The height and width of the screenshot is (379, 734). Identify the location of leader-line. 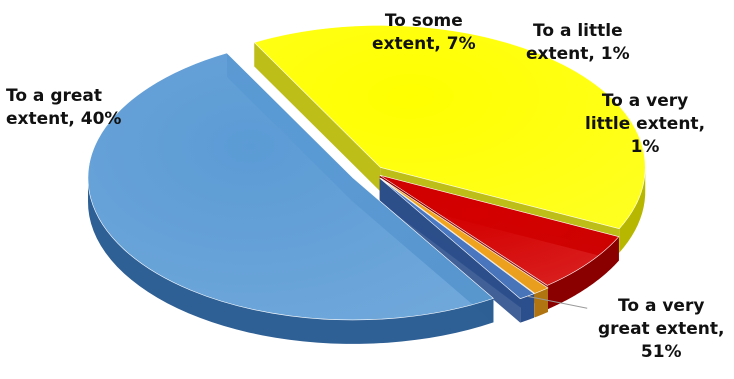
(557, 302).